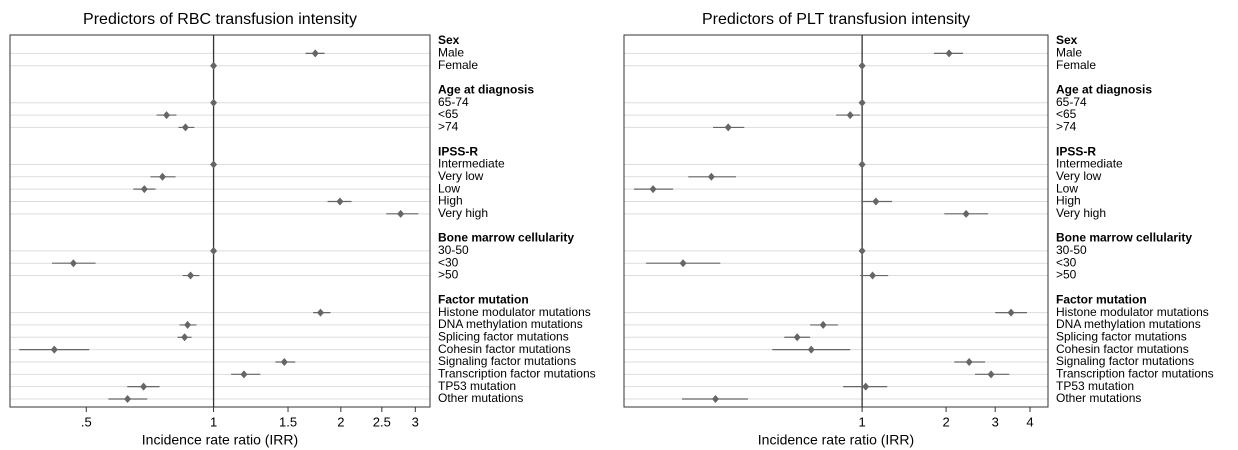  I want to click on x-tick-label: 4, so click(1029, 421).